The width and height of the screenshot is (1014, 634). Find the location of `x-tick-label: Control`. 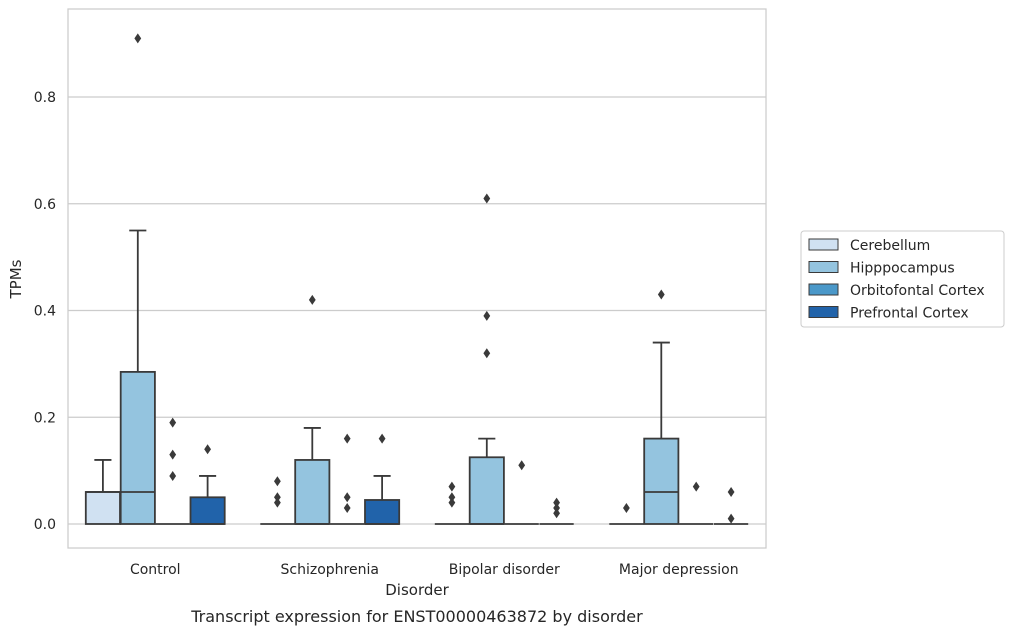

x-tick-label: Control is located at coordinates (155, 570).